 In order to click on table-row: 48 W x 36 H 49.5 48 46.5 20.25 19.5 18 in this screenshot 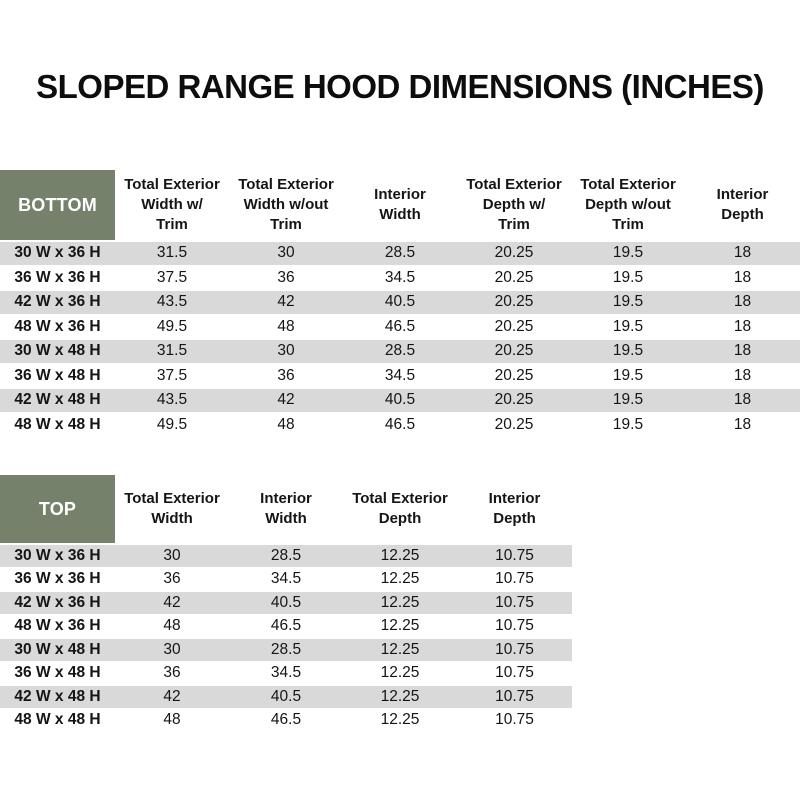, I will do `click(400, 327)`.